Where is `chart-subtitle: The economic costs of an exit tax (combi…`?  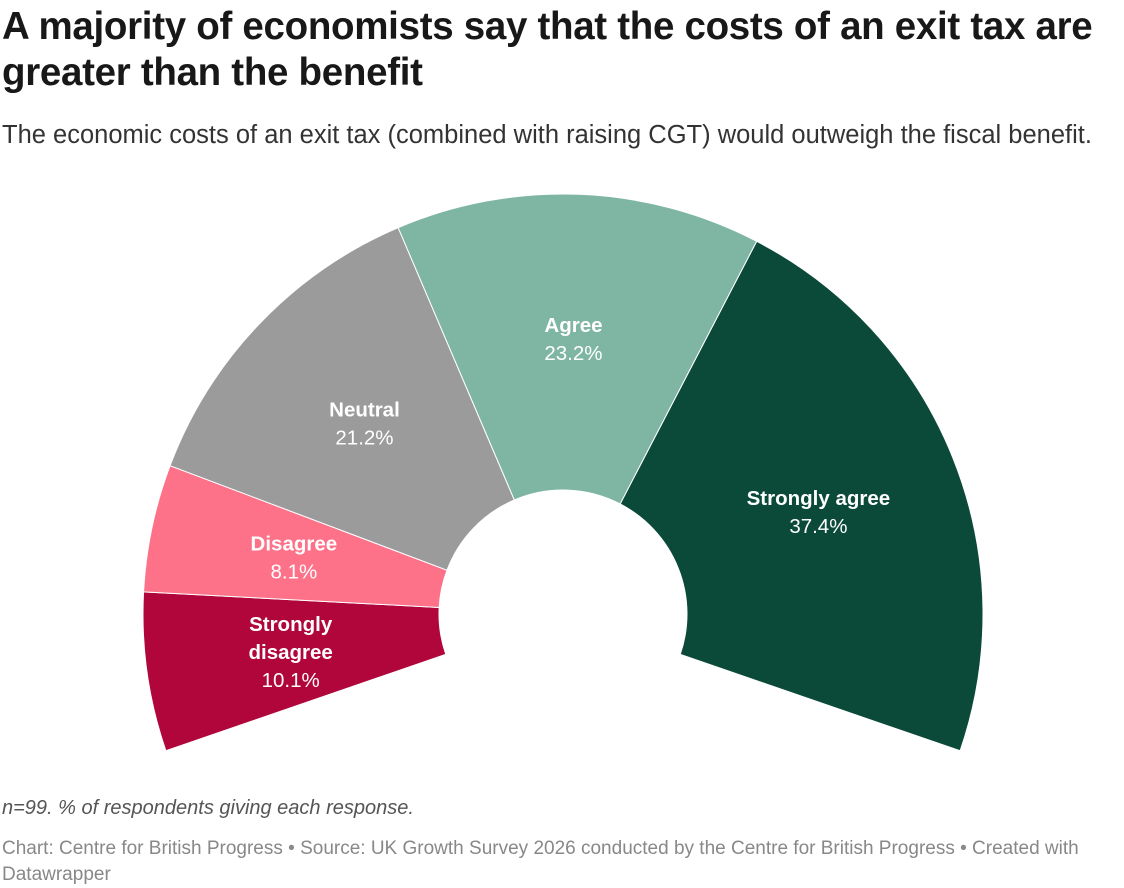 chart-subtitle: The economic costs of an exit tax (combi… is located at coordinates (547, 135).